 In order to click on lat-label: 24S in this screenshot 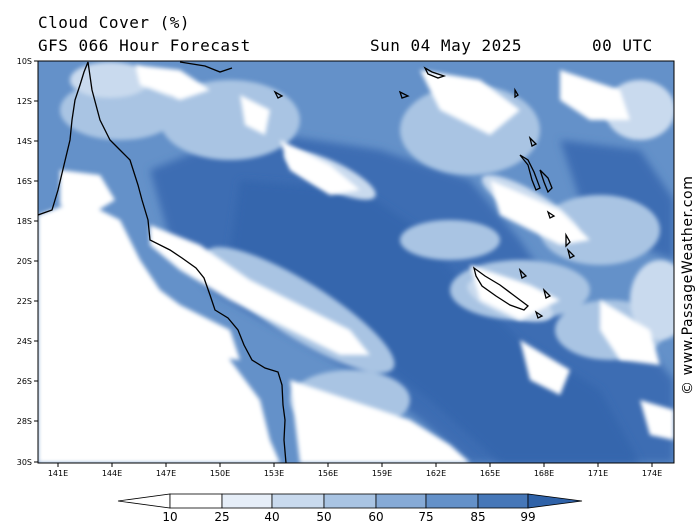, I will do `click(24, 341)`.